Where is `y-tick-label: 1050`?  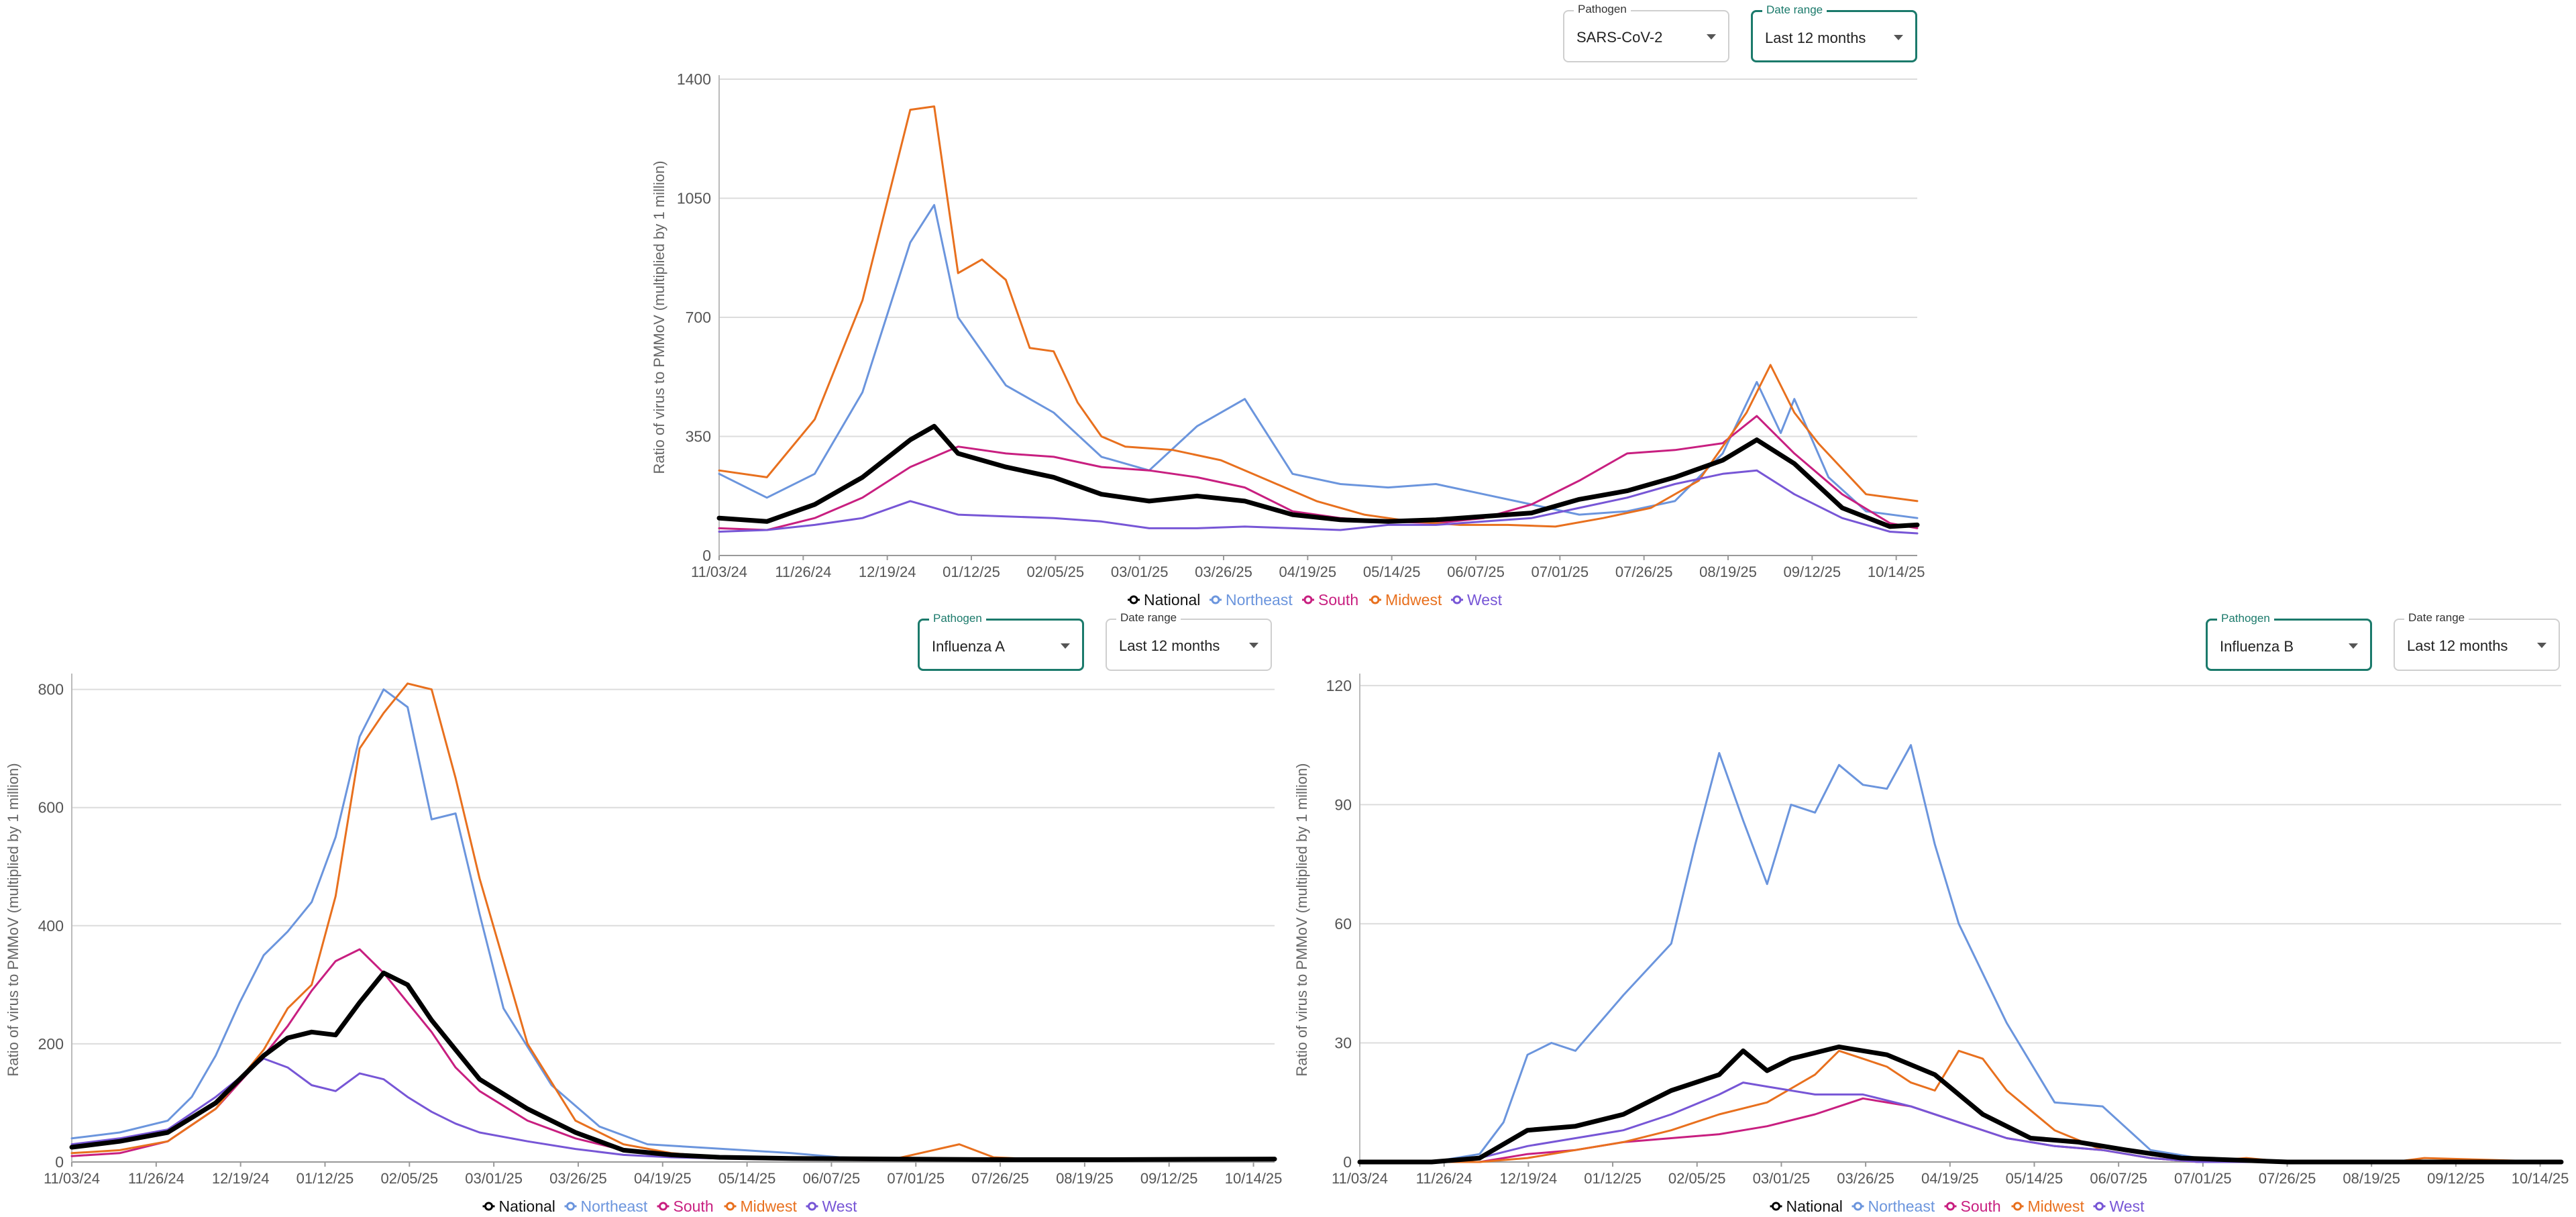
y-tick-label: 1050 is located at coordinates (694, 199).